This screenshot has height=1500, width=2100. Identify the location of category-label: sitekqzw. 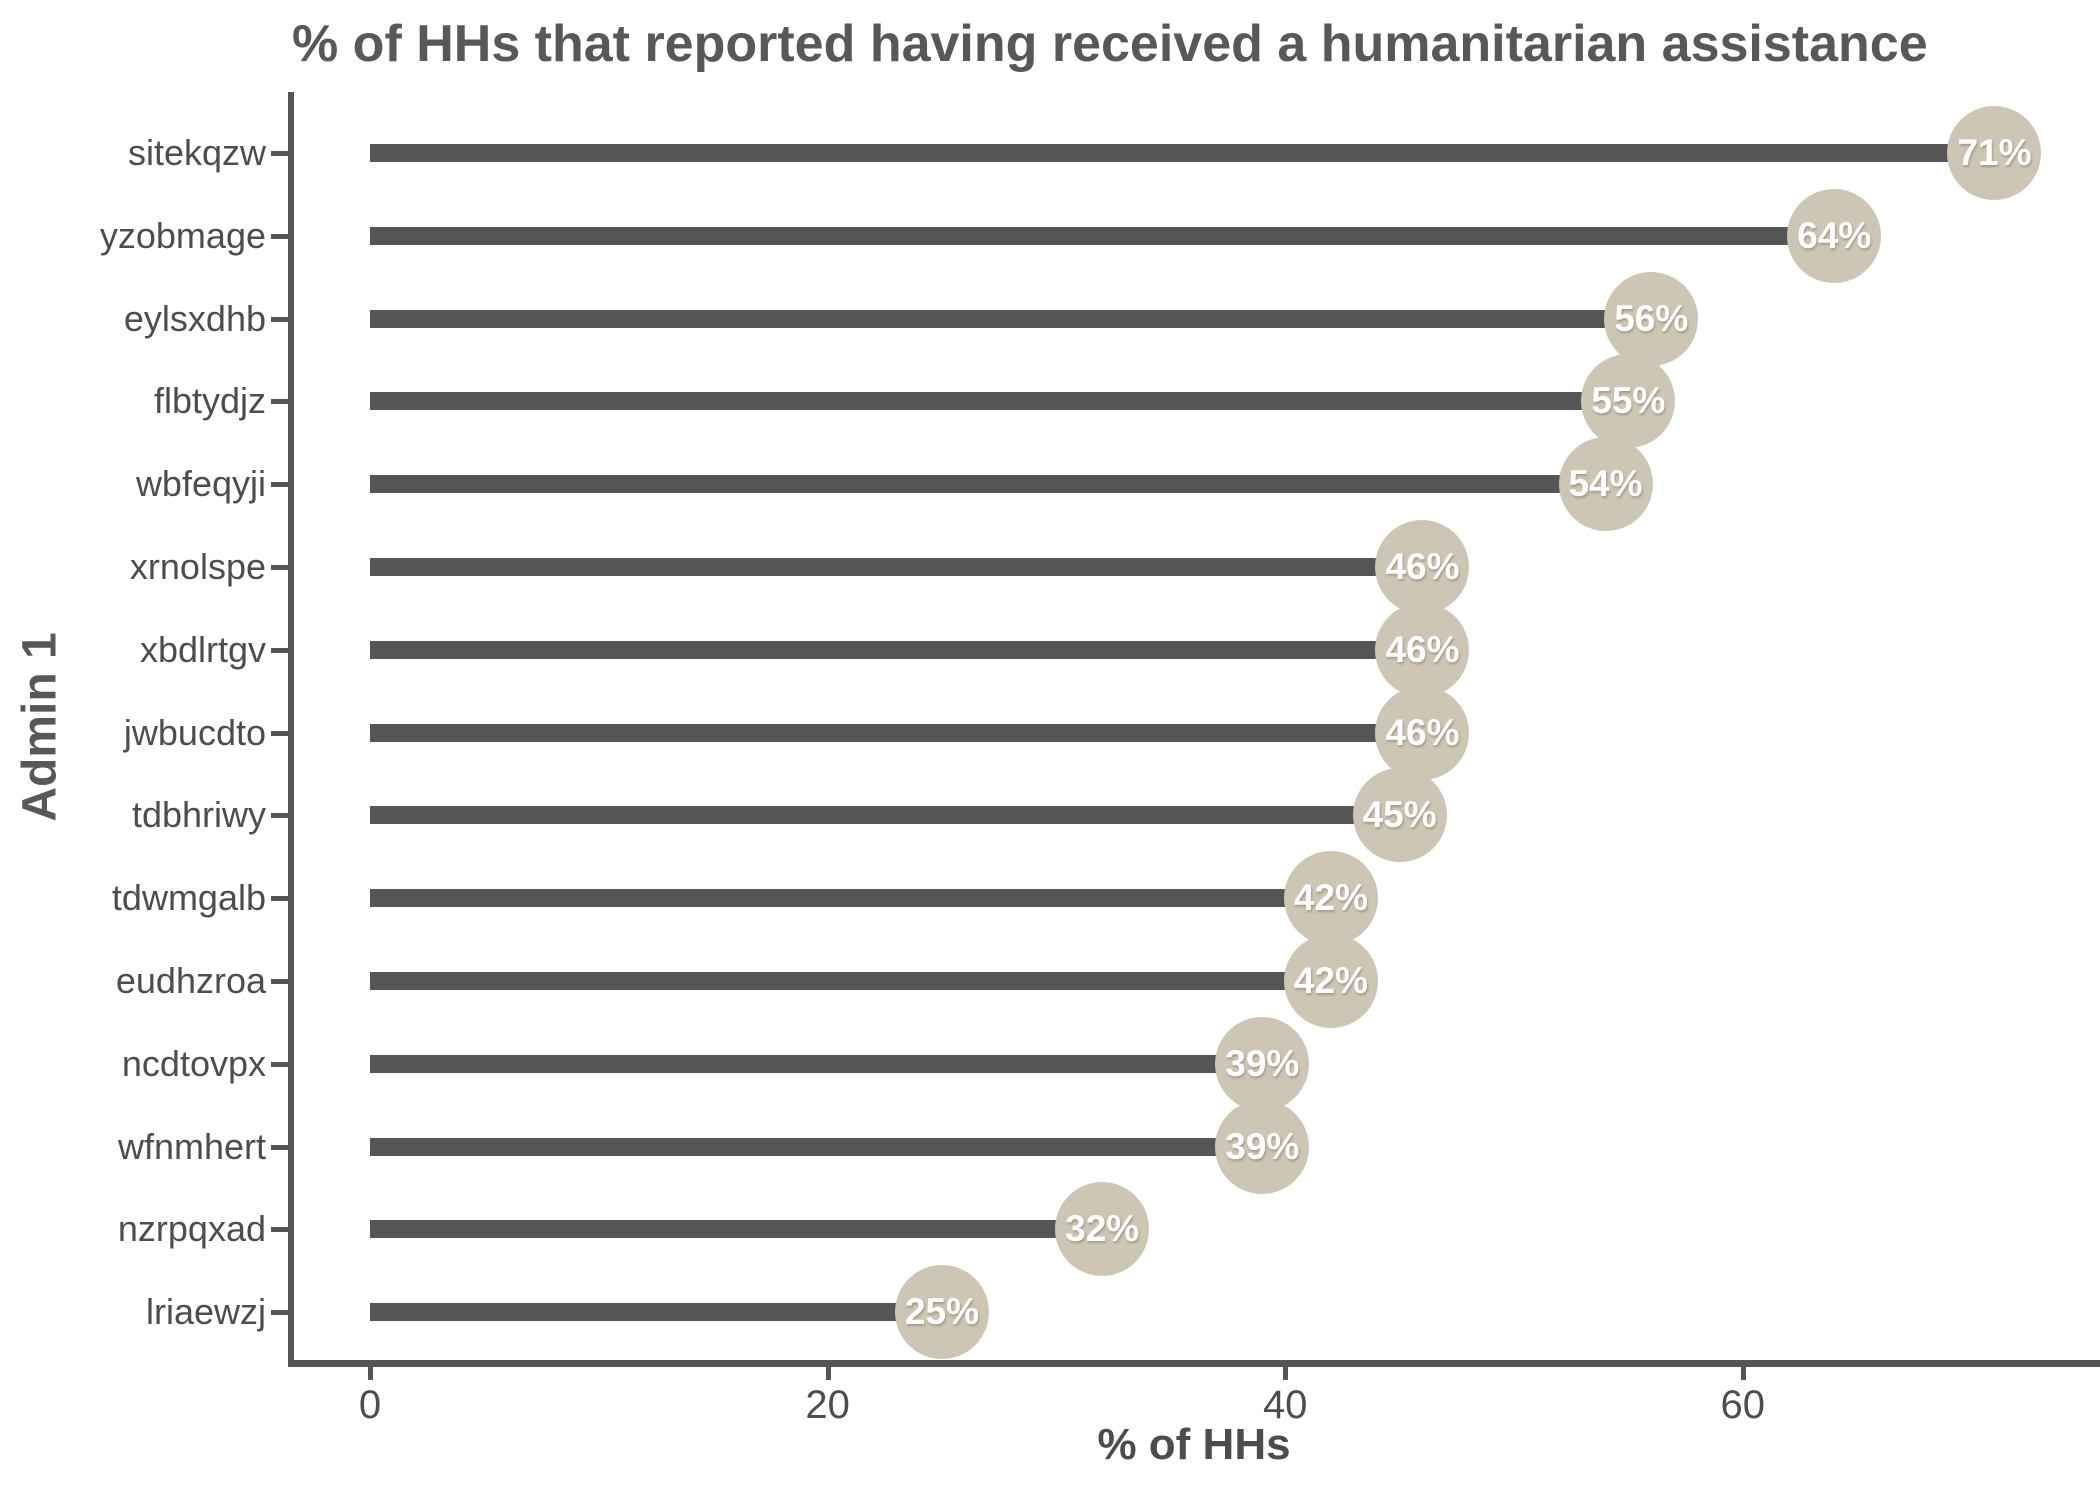
(196, 152).